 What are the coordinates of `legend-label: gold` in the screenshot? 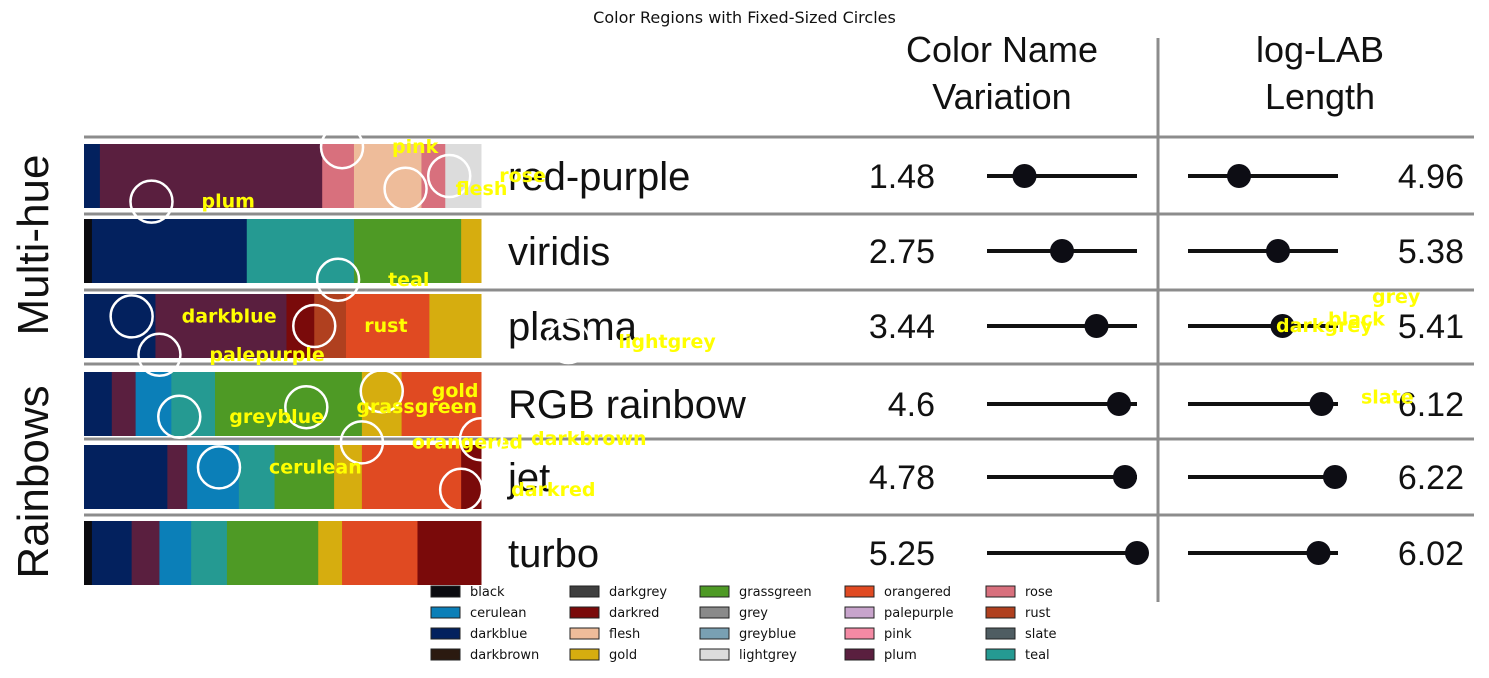 It's located at (623, 655).